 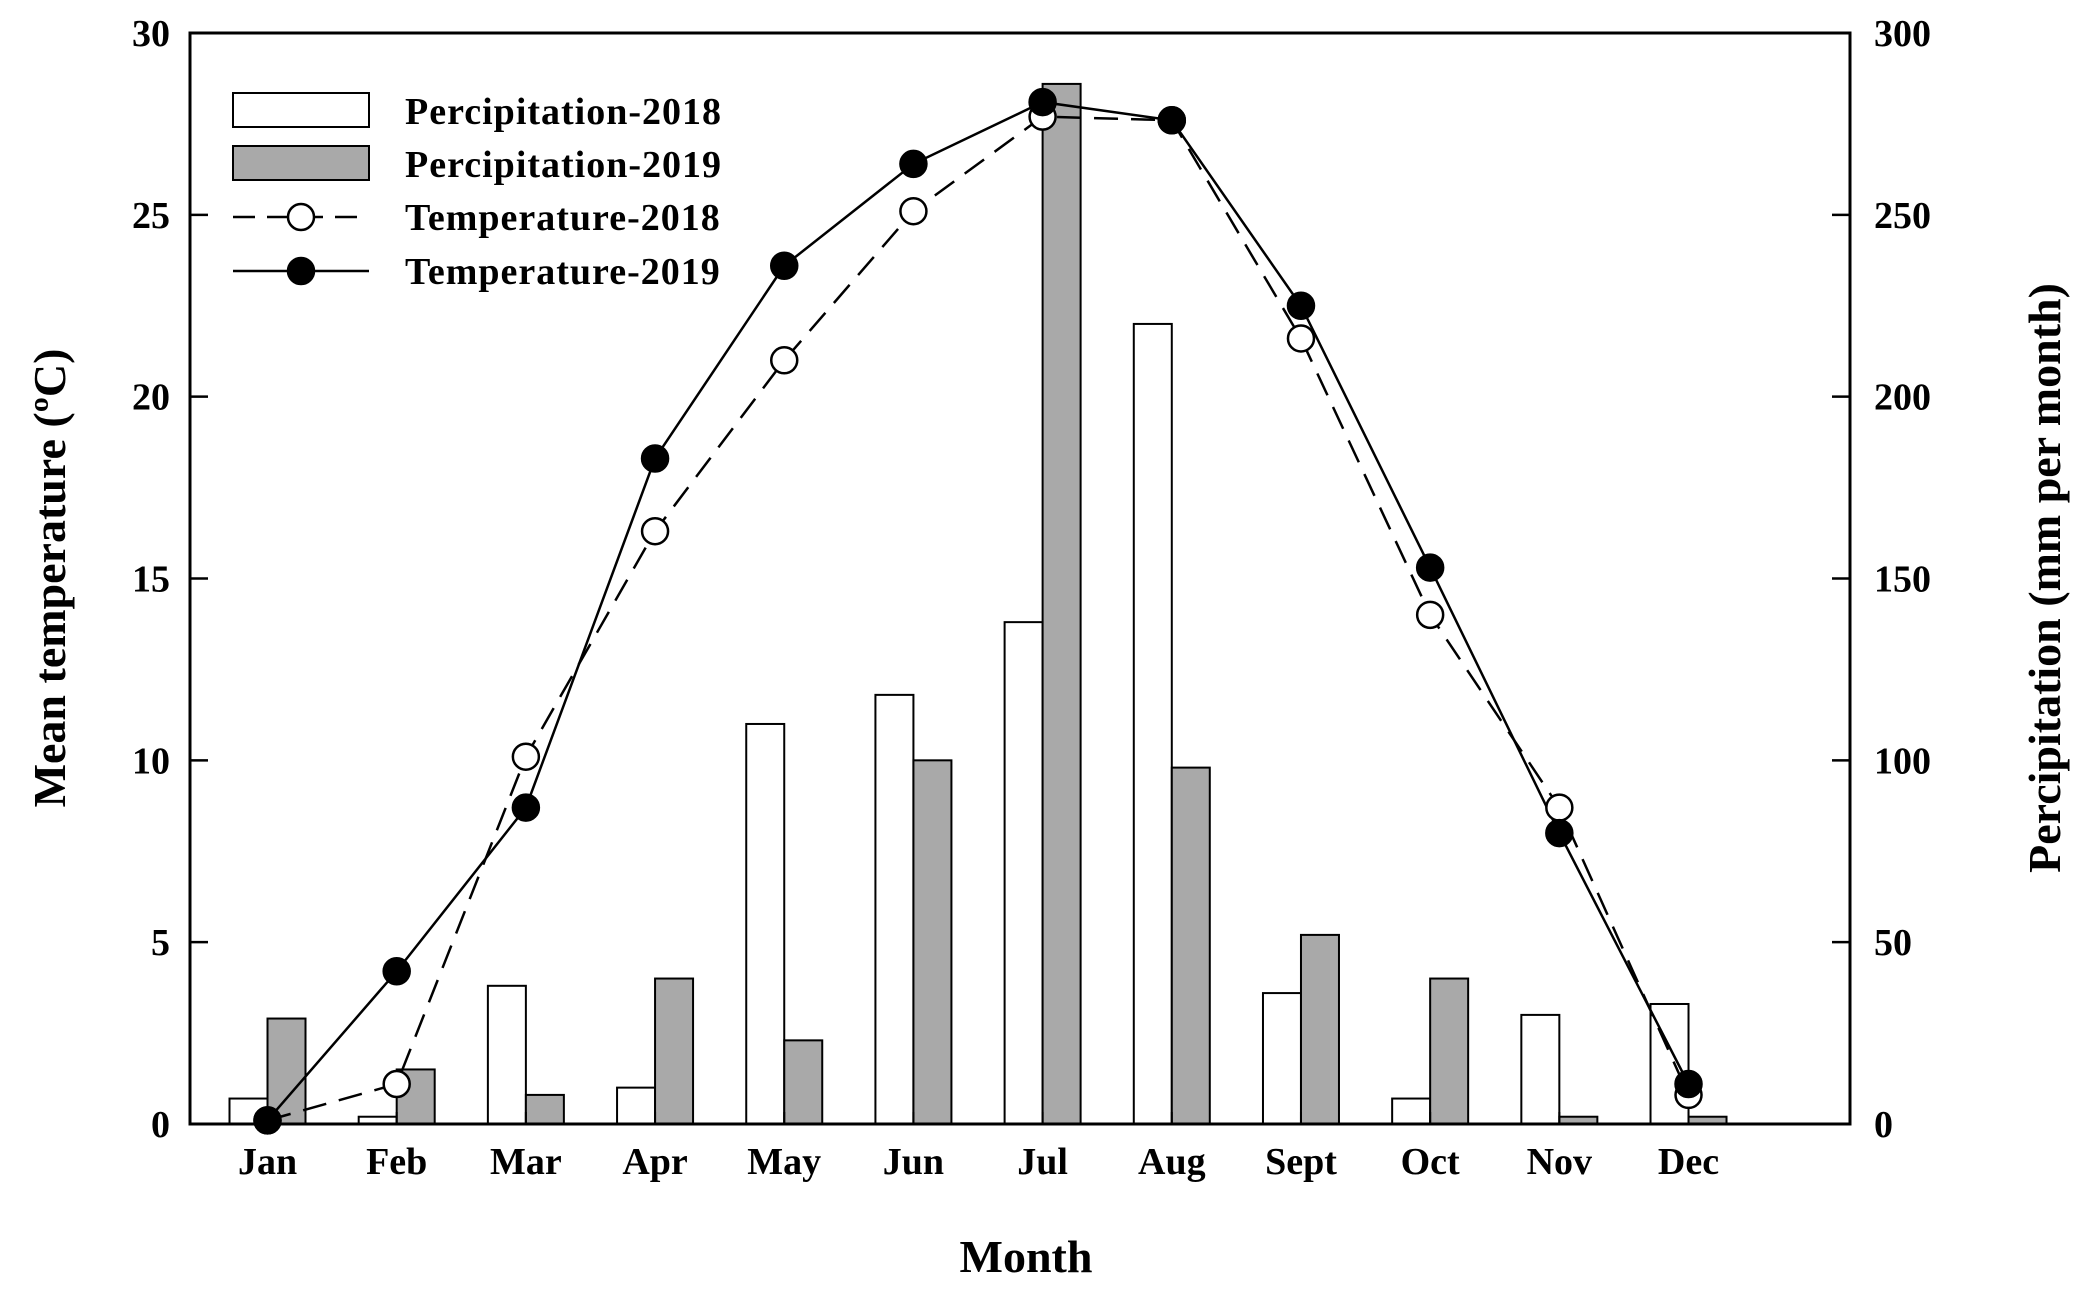 What do you see at coordinates (1559, 833) in the screenshot?
I see `point-temp-2019-nov` at bounding box center [1559, 833].